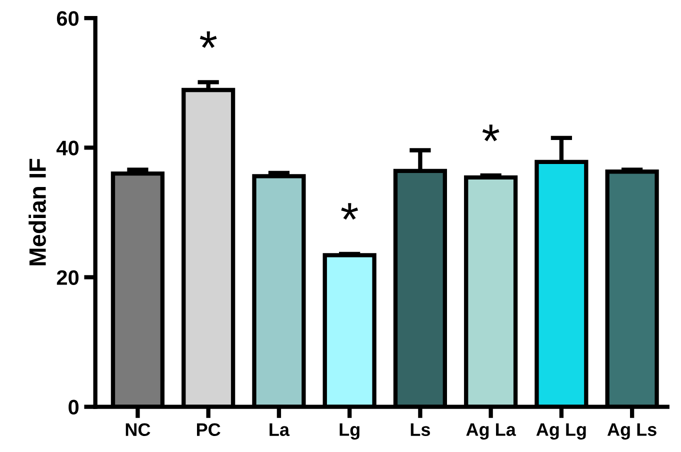  Describe the element at coordinates (208, 429) in the screenshot. I see `x-tick-label: PC` at that location.